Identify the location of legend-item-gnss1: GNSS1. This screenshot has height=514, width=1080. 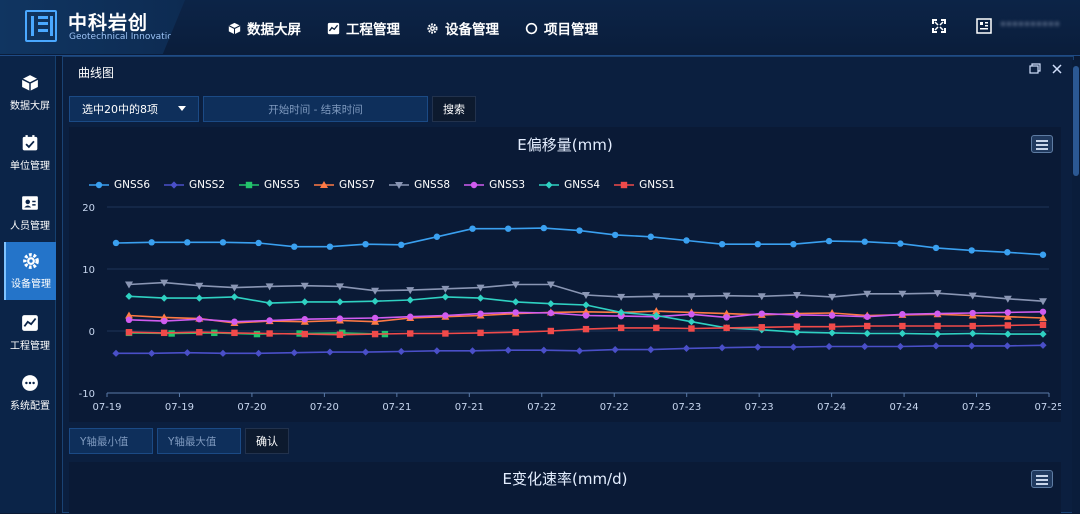
(644, 185).